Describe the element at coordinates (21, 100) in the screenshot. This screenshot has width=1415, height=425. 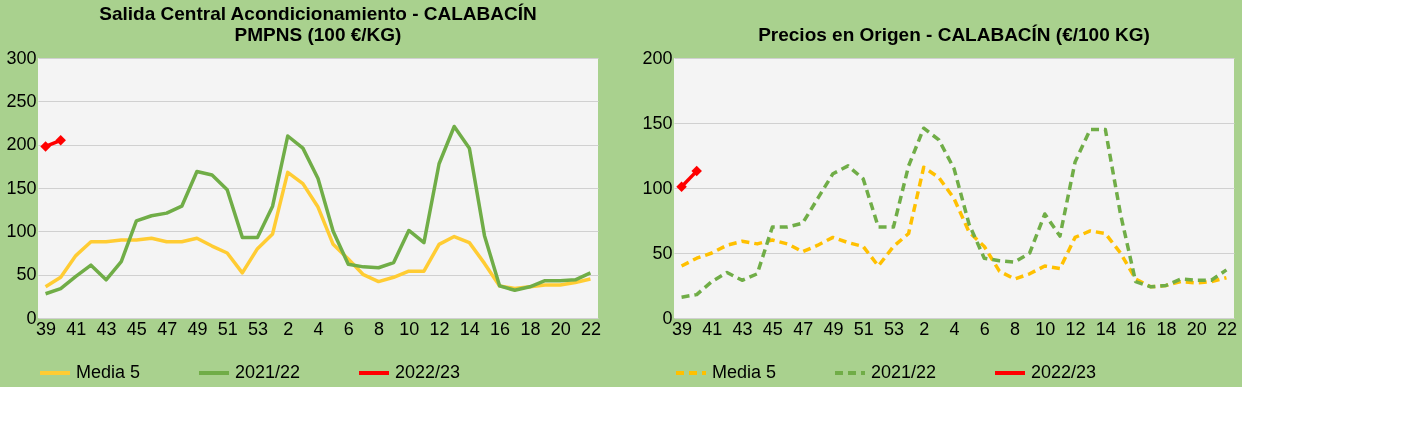
I see `y-tick-label: 250` at that location.